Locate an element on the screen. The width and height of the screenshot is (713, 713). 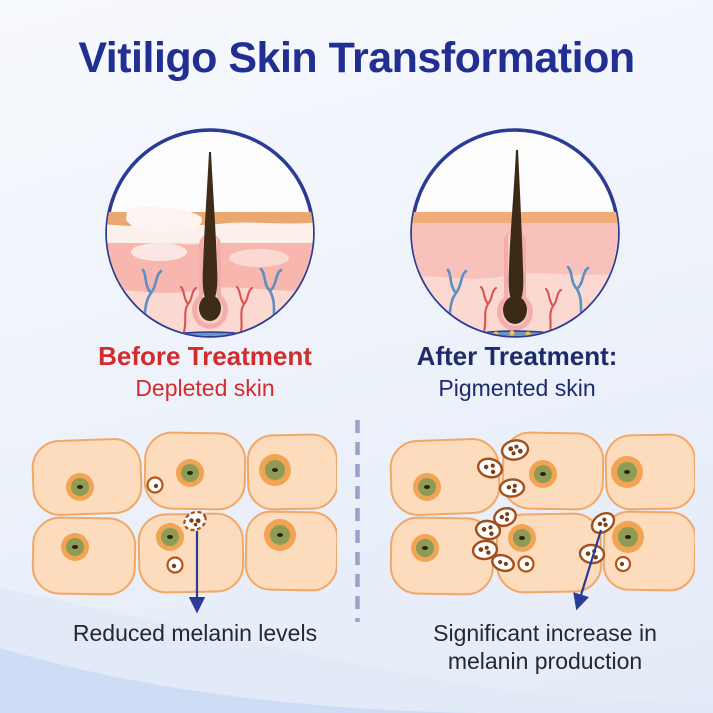
caption-reduced-melanin: Reduced melanin levels is located at coordinates (195, 633).